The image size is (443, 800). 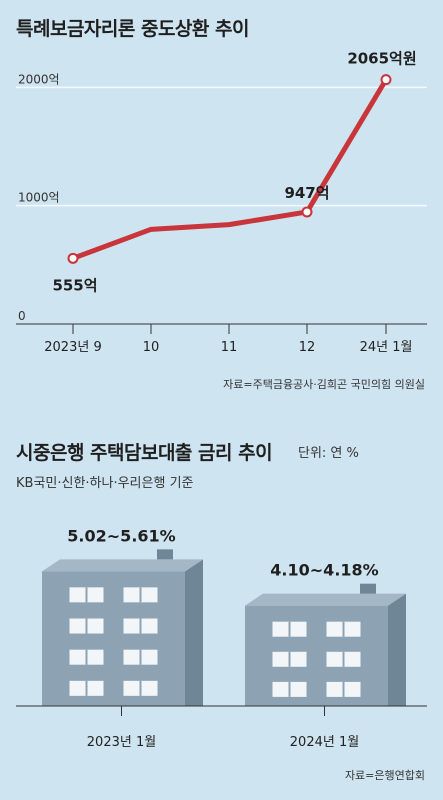 What do you see at coordinates (151, 347) in the screenshot?
I see `x-tick-label: 10` at bounding box center [151, 347].